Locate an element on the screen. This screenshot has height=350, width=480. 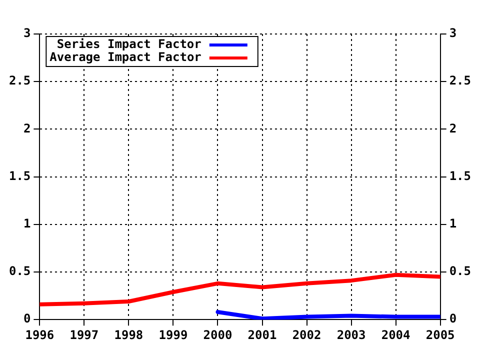
y2-tick-label: 3 is located at coordinates (453, 33).